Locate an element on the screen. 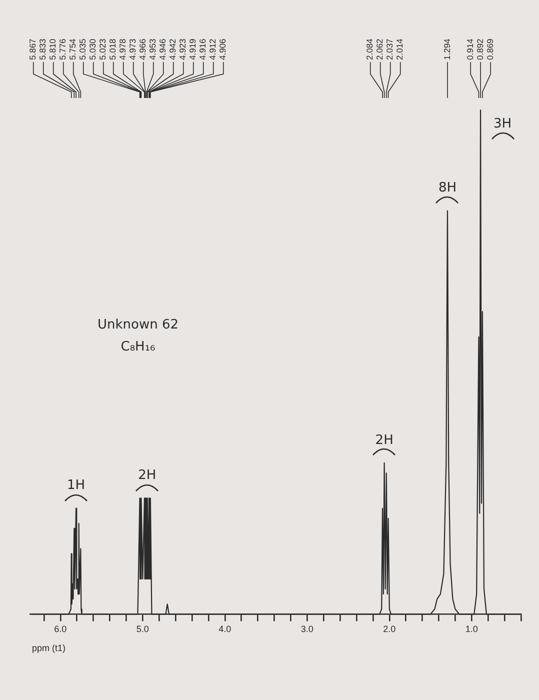  text: 4.906 is located at coordinates (223, 49).